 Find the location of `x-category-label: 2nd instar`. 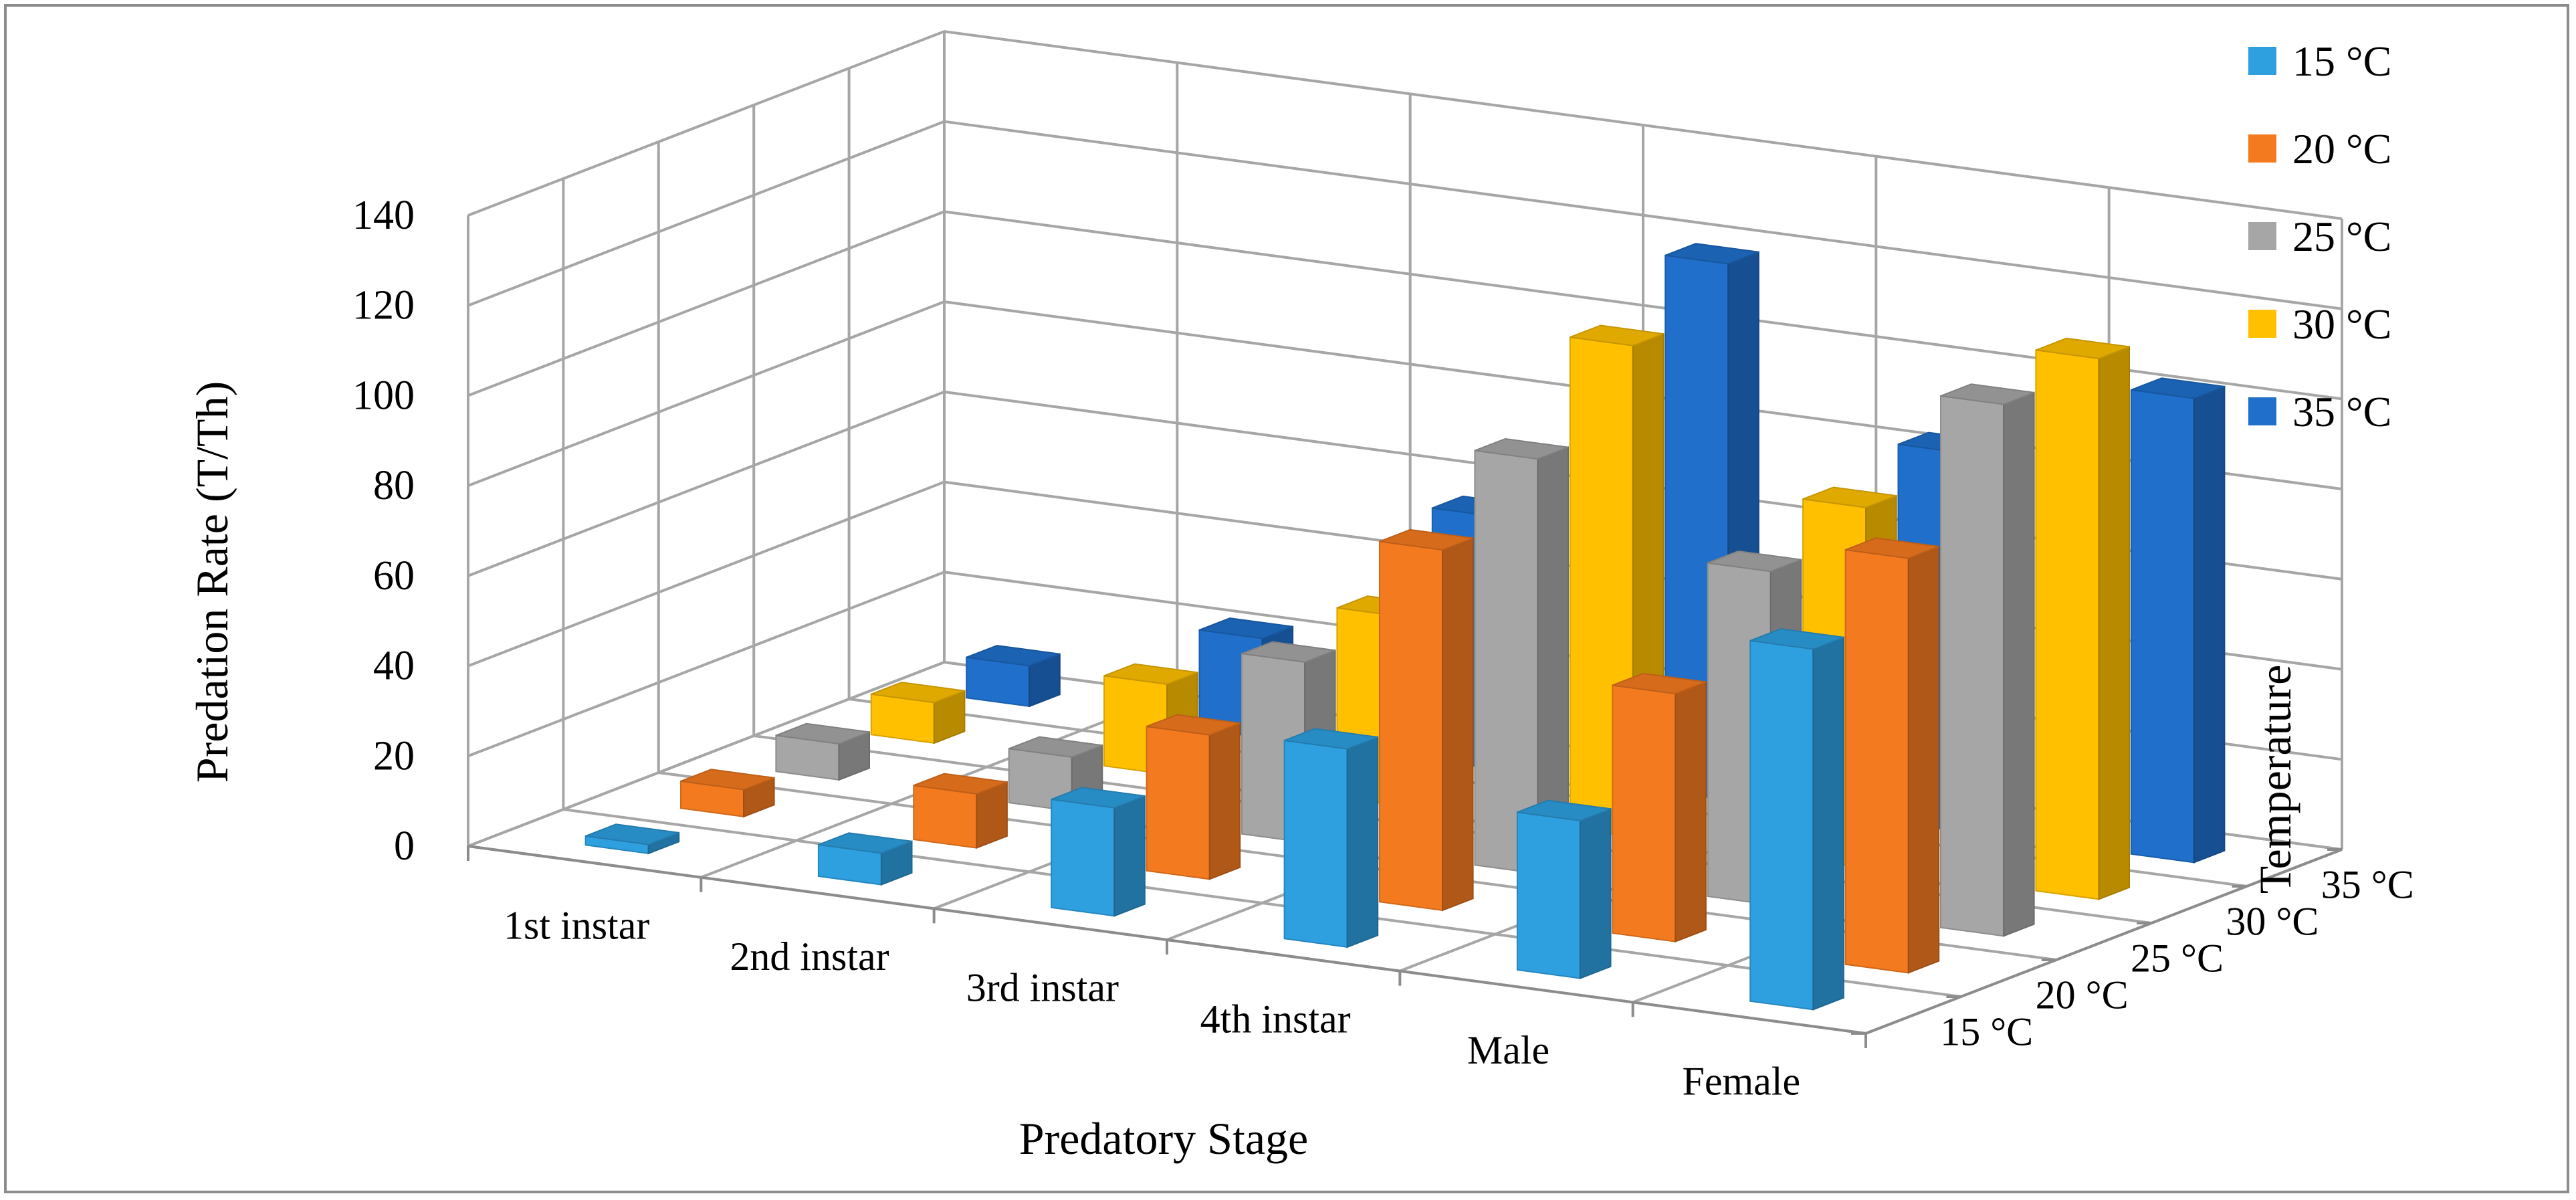

x-category-label: 2nd instar is located at coordinates (810, 957).